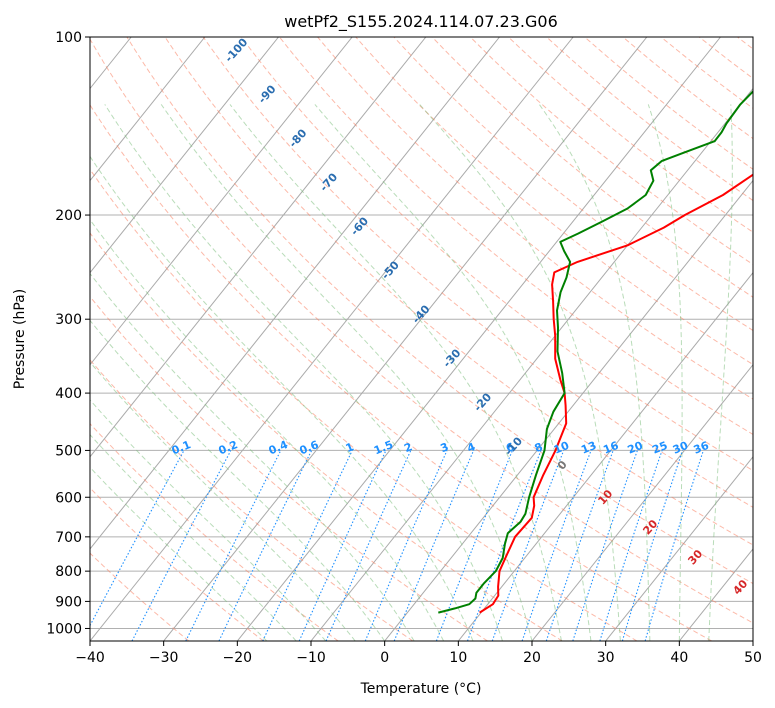 Image resolution: width=775 pixels, height=708 pixels. I want to click on x-tick-label: −10, so click(311, 658).